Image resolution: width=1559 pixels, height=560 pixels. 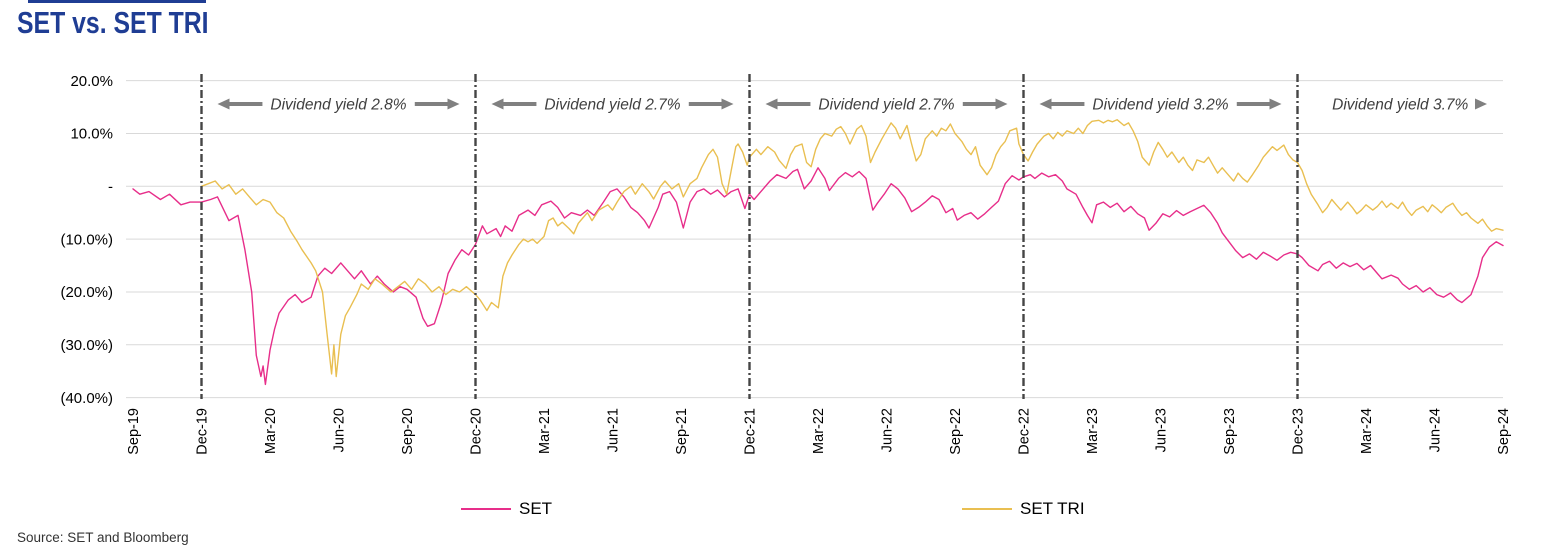 I want to click on legend-item-set: SET, so click(x=506, y=509).